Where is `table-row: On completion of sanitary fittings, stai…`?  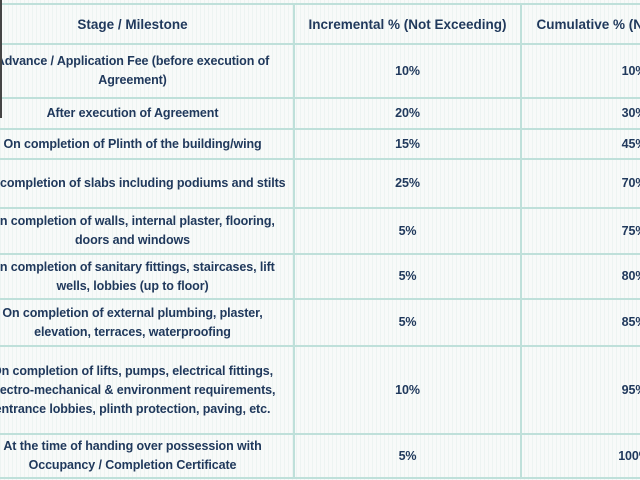 table-row: On completion of sanitary fittings, stai… is located at coordinates (320, 276).